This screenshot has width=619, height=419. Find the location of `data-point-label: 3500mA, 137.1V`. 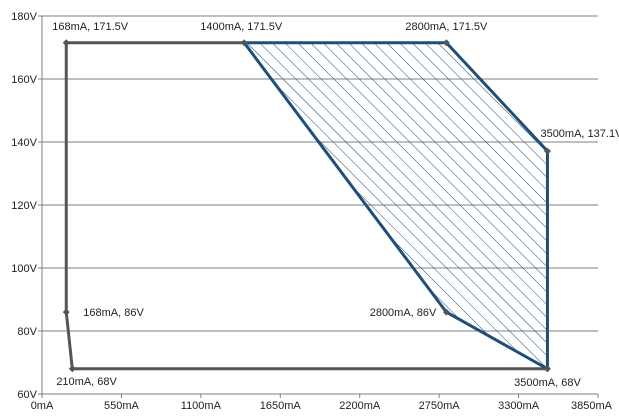

data-point-label: 3500mA, 137.1V is located at coordinates (579, 134).